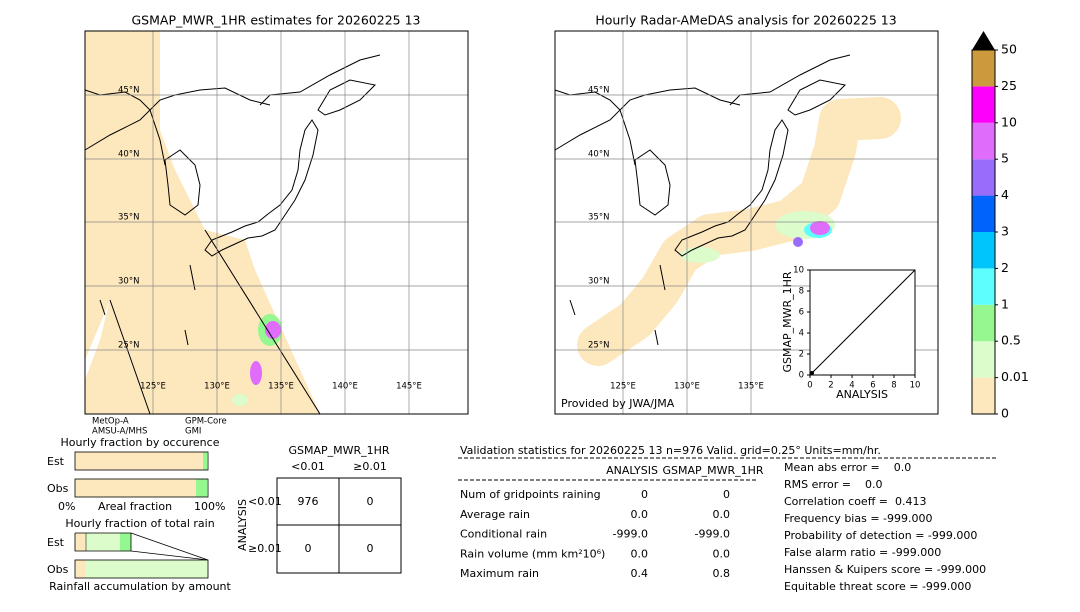 The image size is (1080, 612). Describe the element at coordinates (209, 506) in the screenshot. I see `axis-label: 100%` at that location.